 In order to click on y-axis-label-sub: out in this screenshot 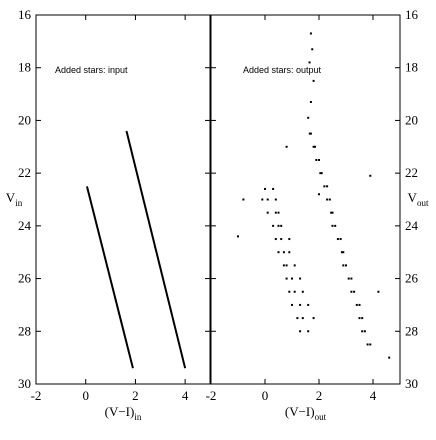, I will do `click(423, 203)`.